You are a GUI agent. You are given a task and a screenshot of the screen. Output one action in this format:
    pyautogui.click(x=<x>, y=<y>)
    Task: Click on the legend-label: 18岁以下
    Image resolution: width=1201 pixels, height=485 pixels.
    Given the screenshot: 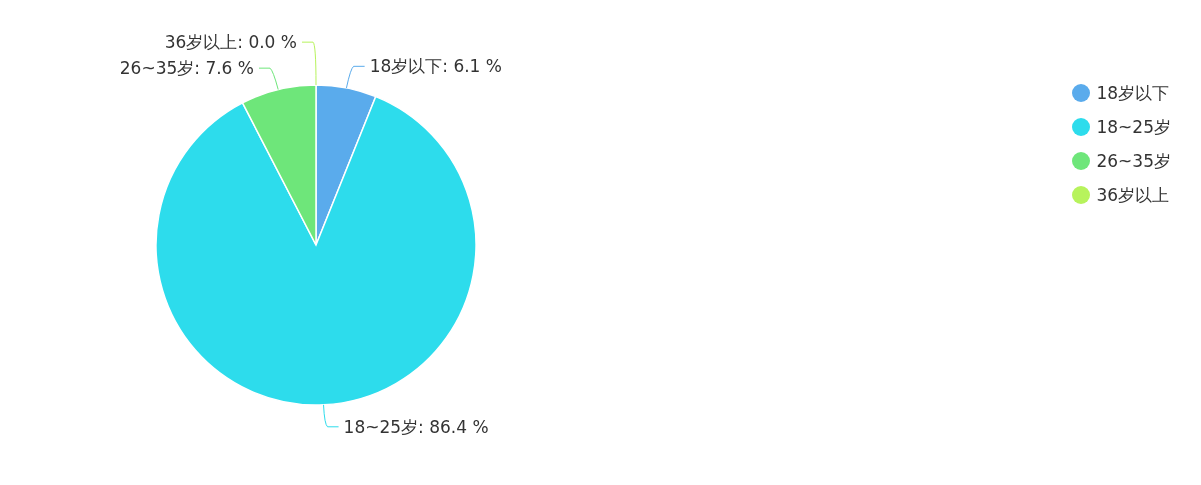 What is the action you would take?
    pyautogui.click(x=1133, y=93)
    